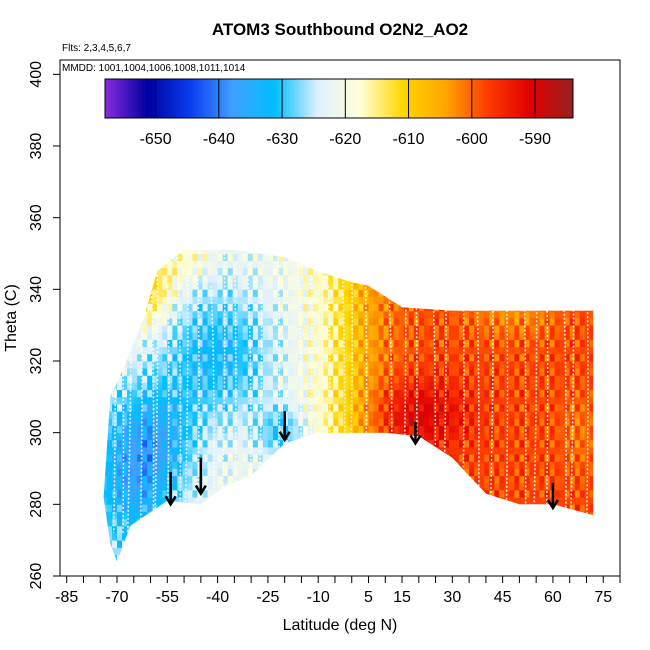 This screenshot has width=650, height=650. Describe the element at coordinates (66, 597) in the screenshot. I see `x-tick-label: -85` at that location.